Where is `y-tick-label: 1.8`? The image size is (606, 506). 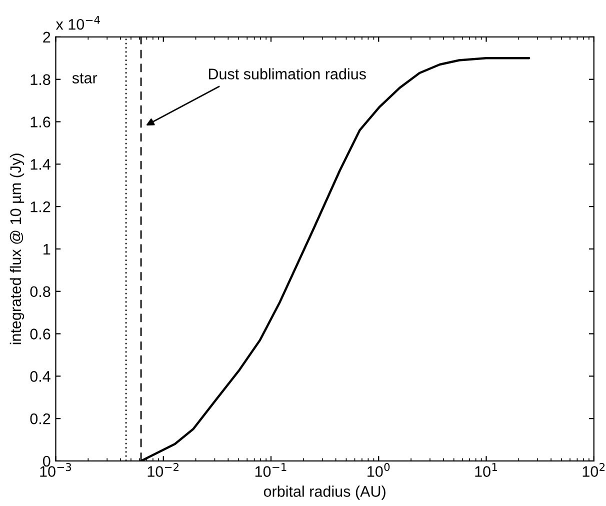 y-tick-label: 1.8 is located at coordinates (40, 80).